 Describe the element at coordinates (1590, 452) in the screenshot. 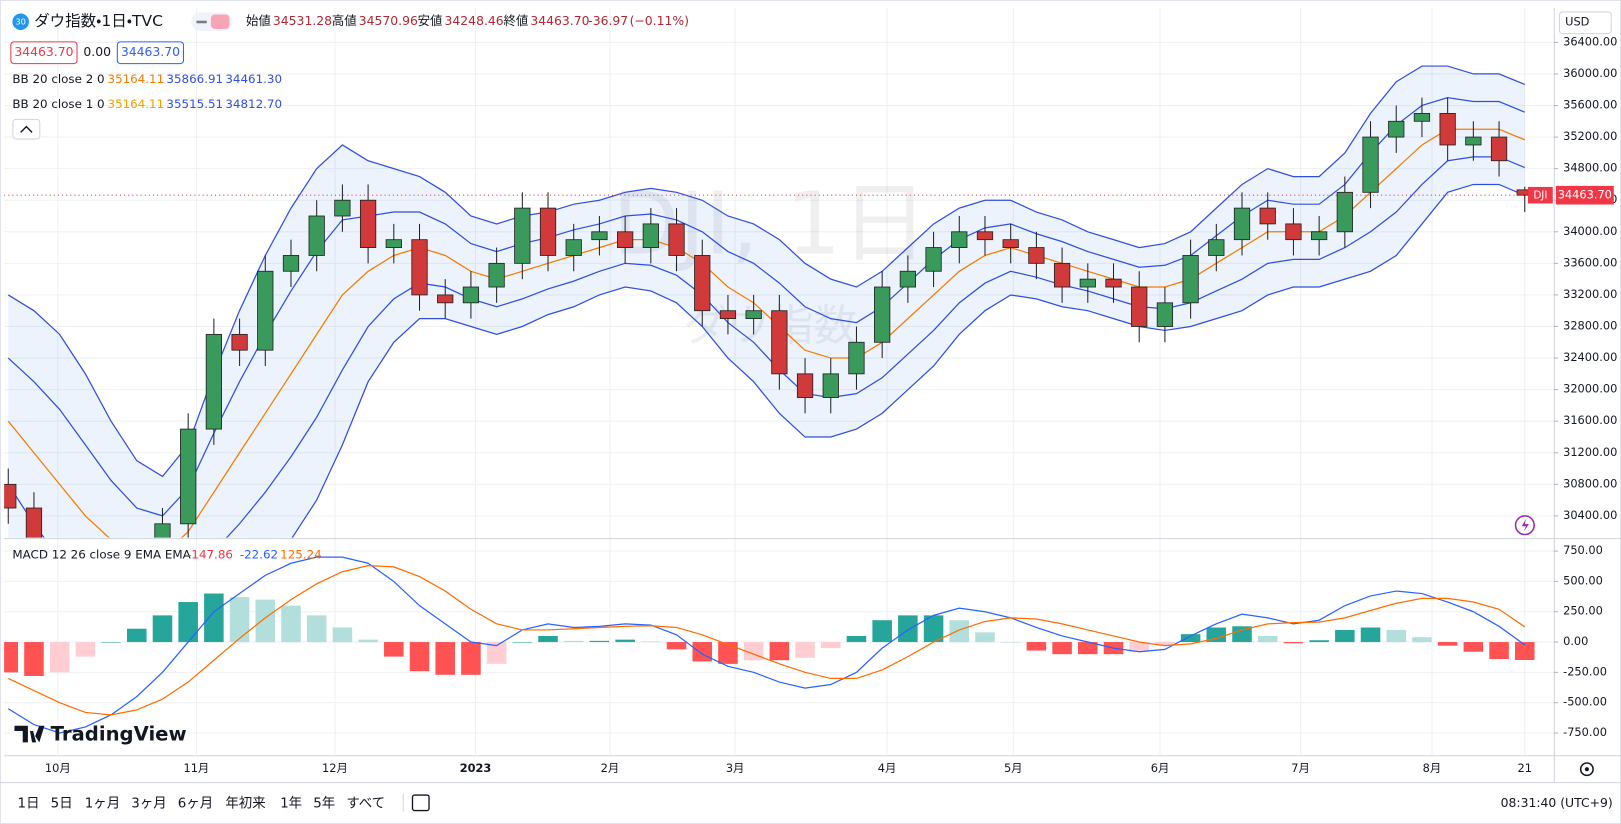

I see `y-tick-label: 31200.00` at that location.